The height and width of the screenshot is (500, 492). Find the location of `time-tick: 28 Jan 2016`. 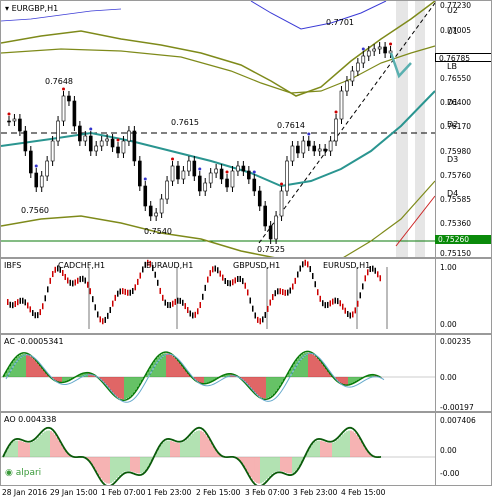

time-tick: 28 Jan 2016 is located at coordinates (24, 492).